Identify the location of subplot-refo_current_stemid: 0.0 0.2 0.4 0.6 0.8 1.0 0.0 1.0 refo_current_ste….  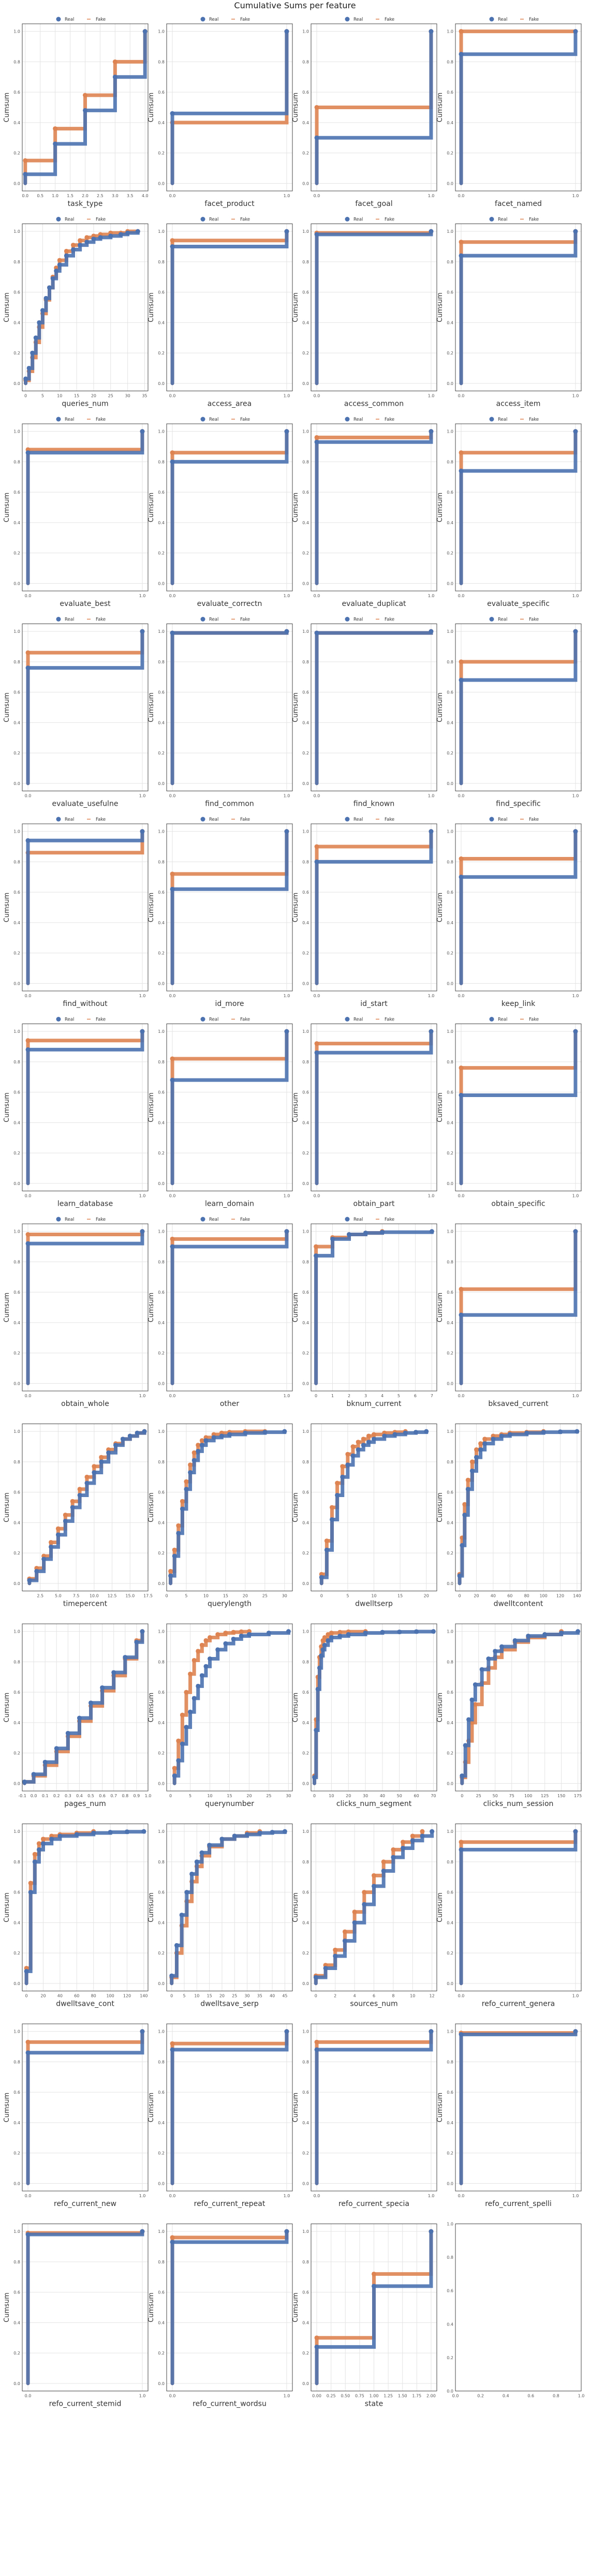
(76, 2316).